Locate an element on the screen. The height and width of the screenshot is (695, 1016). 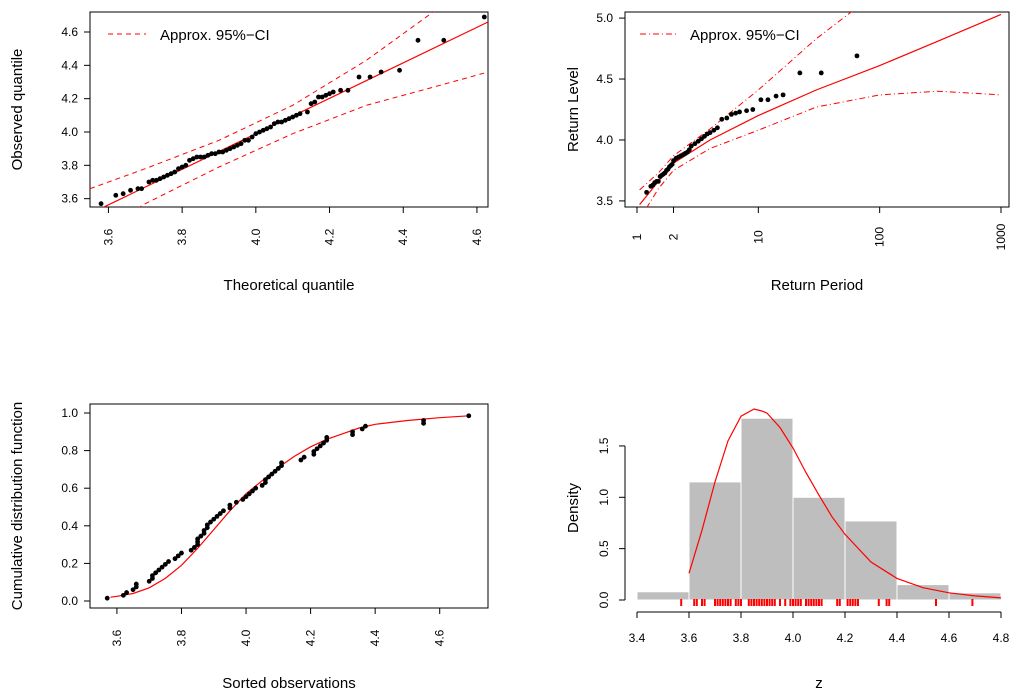
y-tick-label: 4.5 is located at coordinates (604, 79).